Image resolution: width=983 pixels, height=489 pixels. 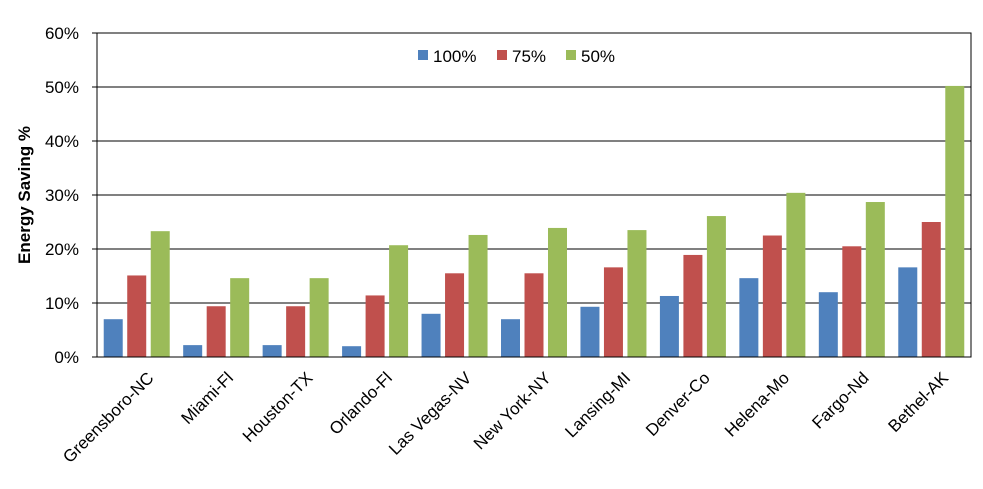 I want to click on bar-50%-Orlando-Fl, so click(x=399, y=301).